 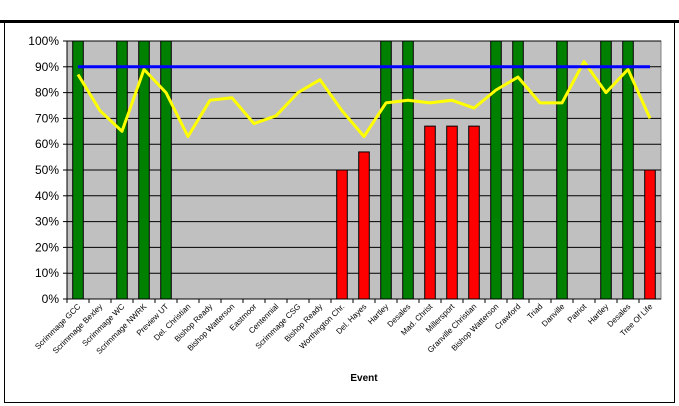 I want to click on y-tick-label: 80%, so click(x=47, y=93).